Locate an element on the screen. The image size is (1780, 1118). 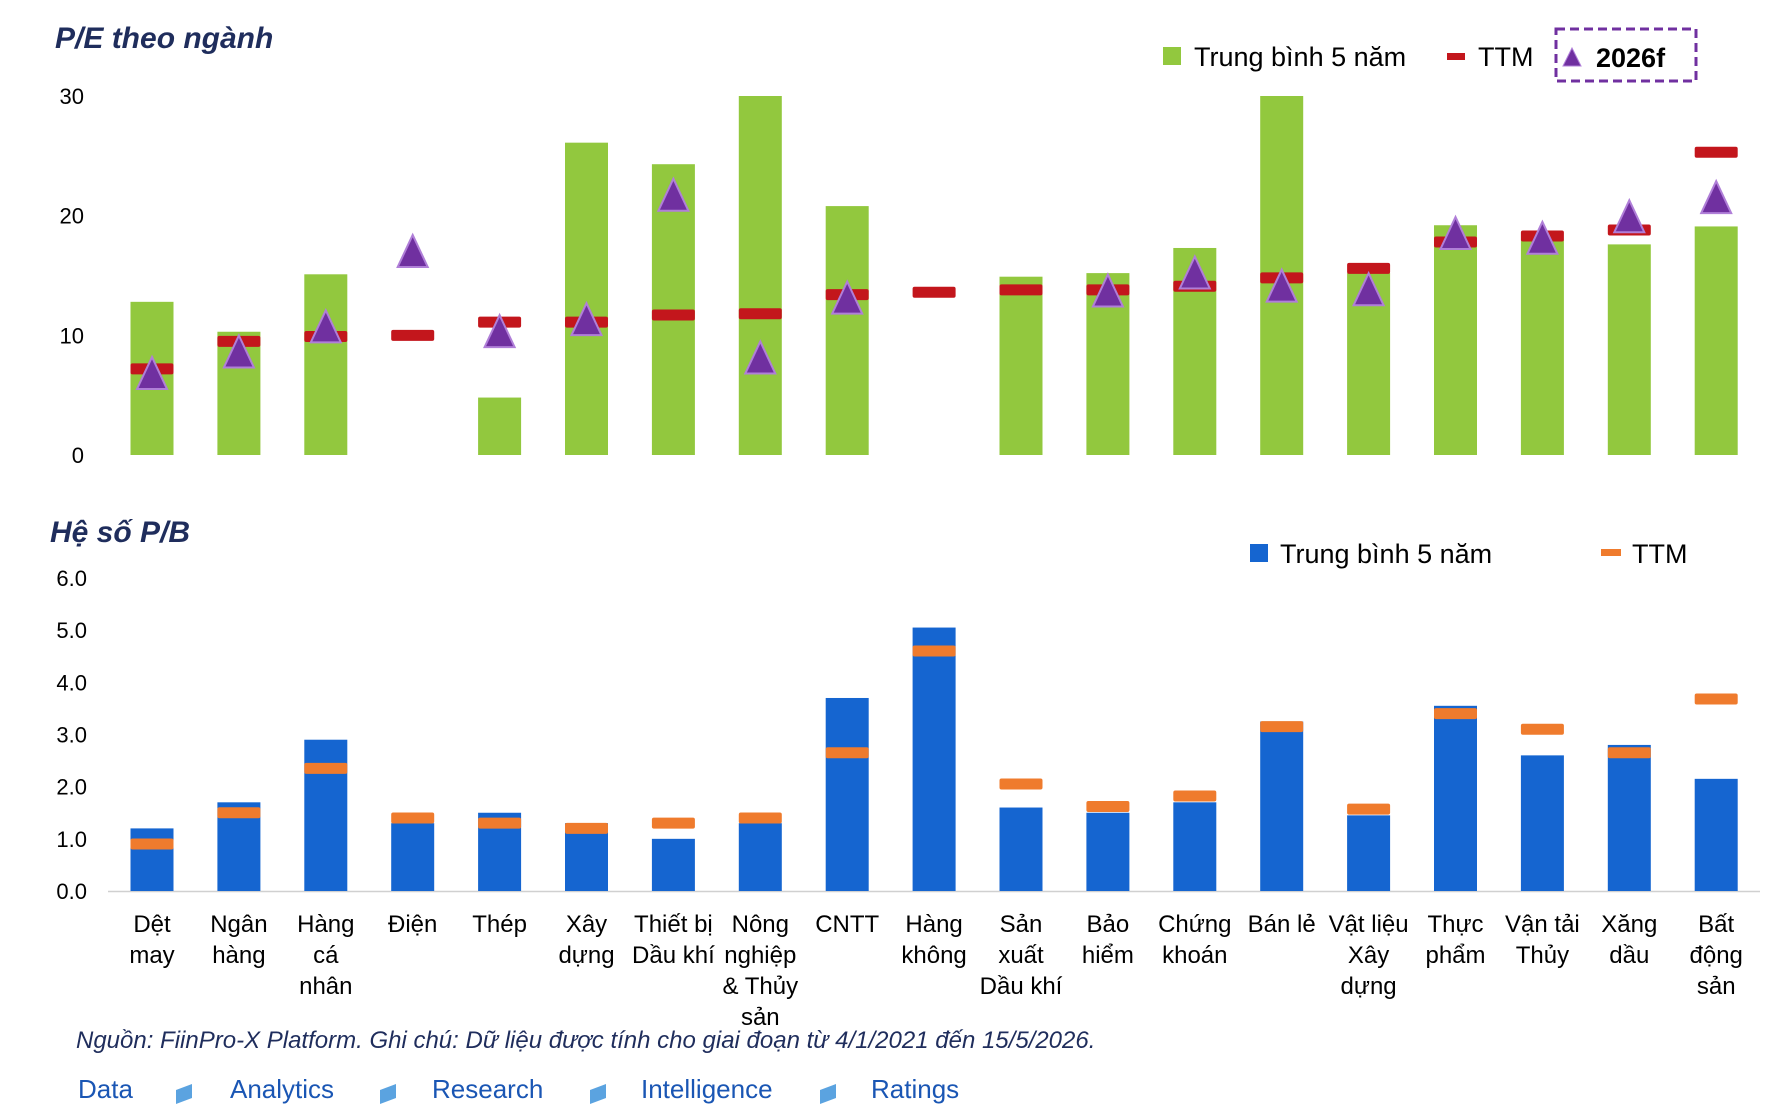
category-label-line: xuất is located at coordinates (1021, 955).